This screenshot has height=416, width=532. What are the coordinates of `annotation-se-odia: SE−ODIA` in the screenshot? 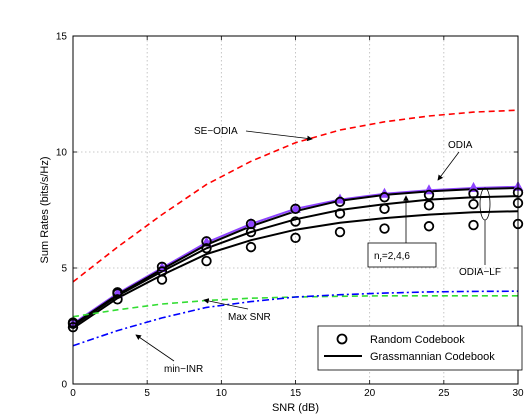 It's located at (216, 131).